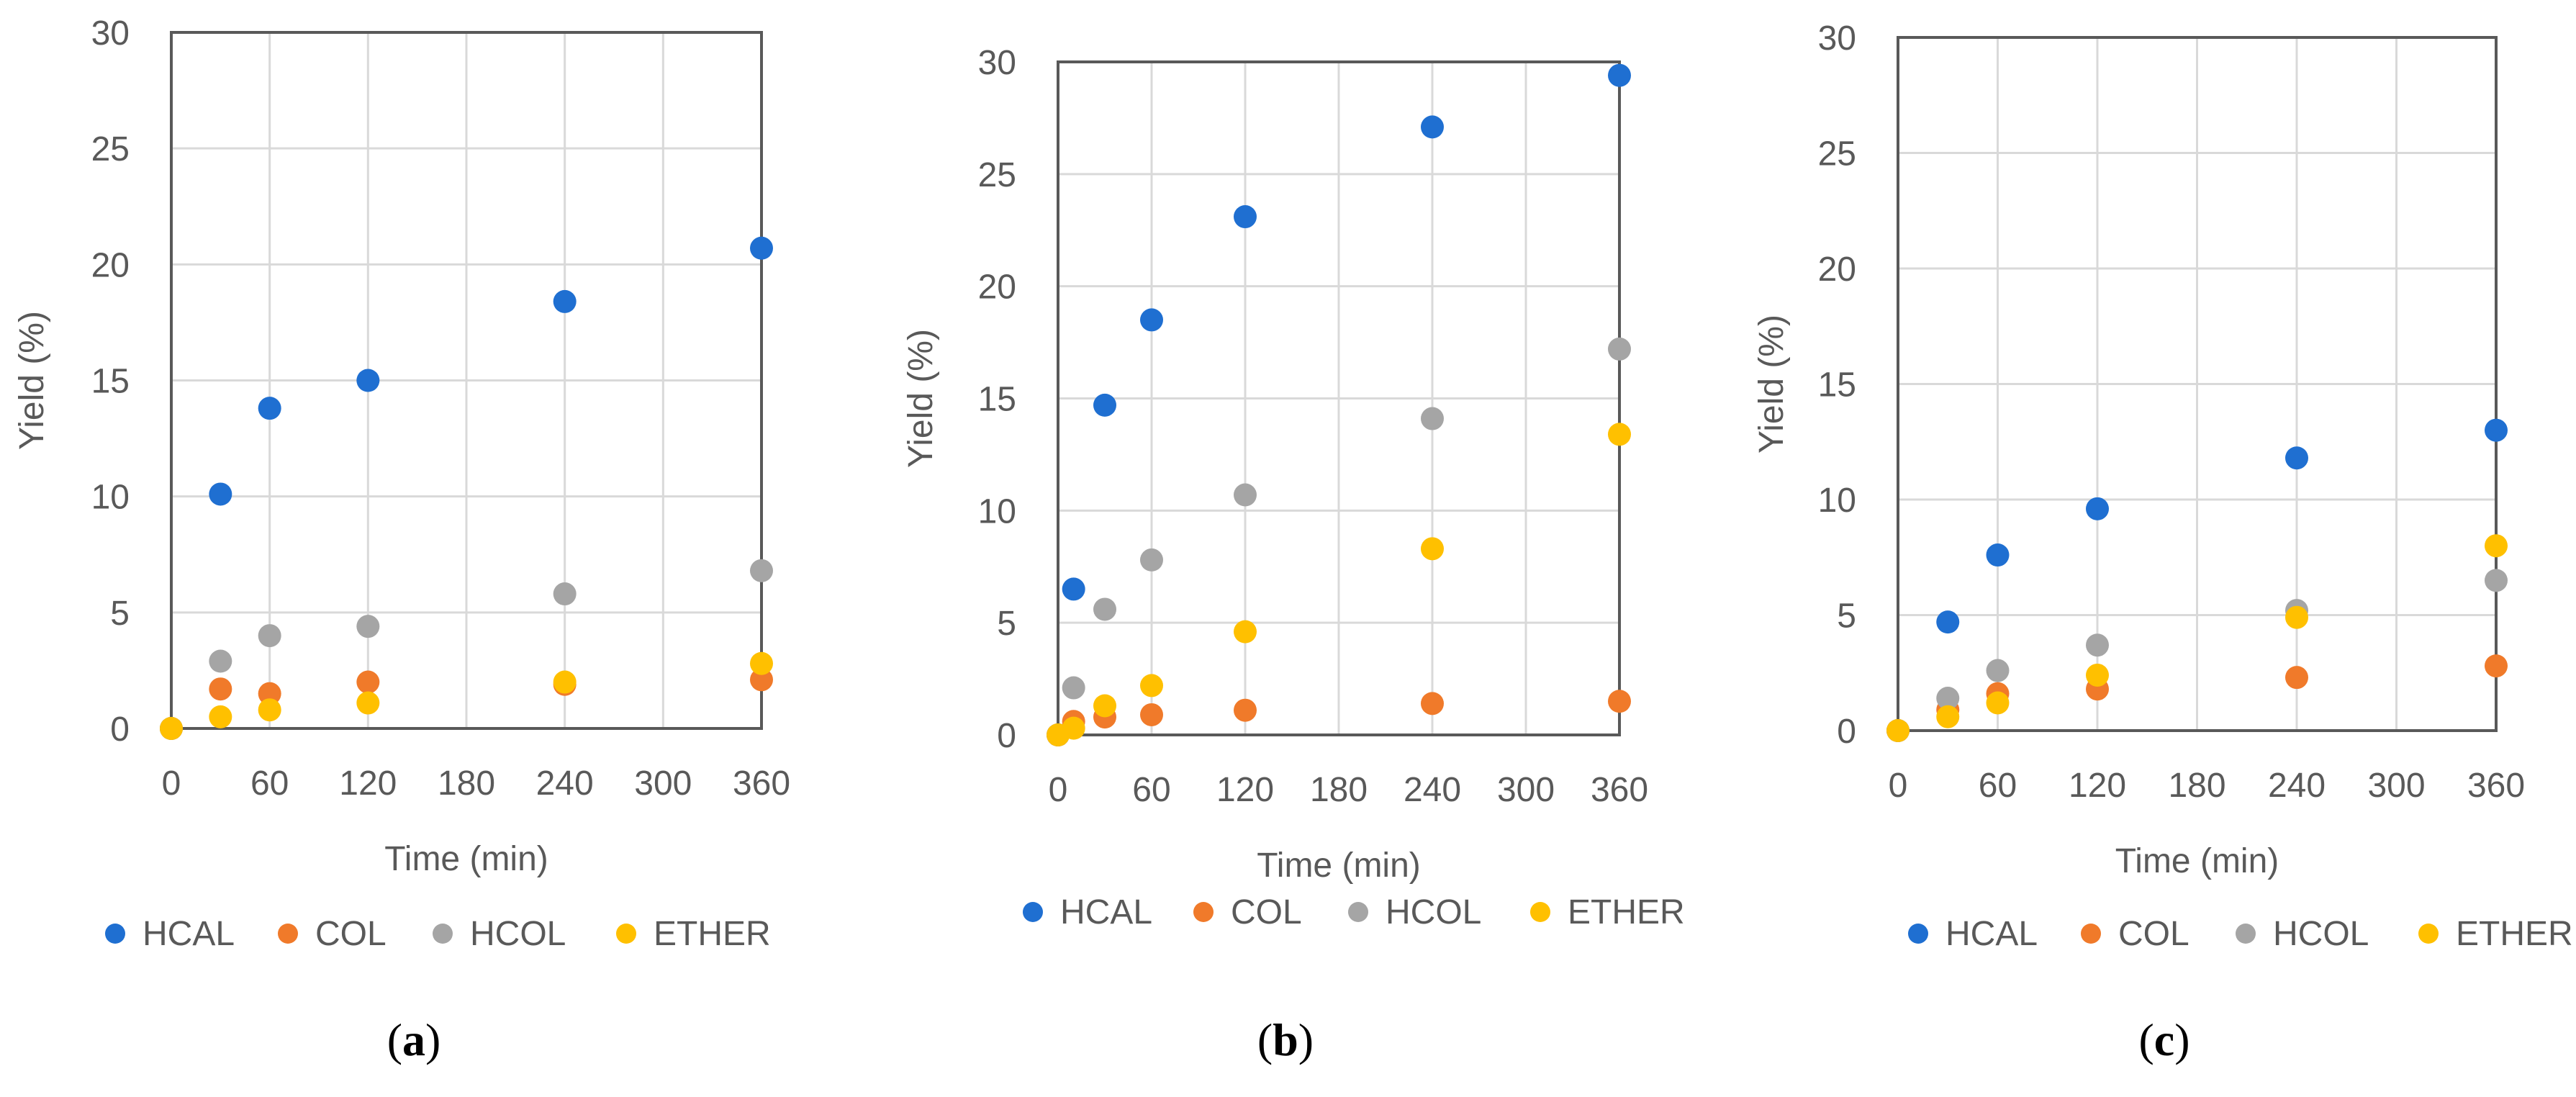 The width and height of the screenshot is (2576, 1097). What do you see at coordinates (2097, 786) in the screenshot?
I see `x-tick-label: 120` at bounding box center [2097, 786].